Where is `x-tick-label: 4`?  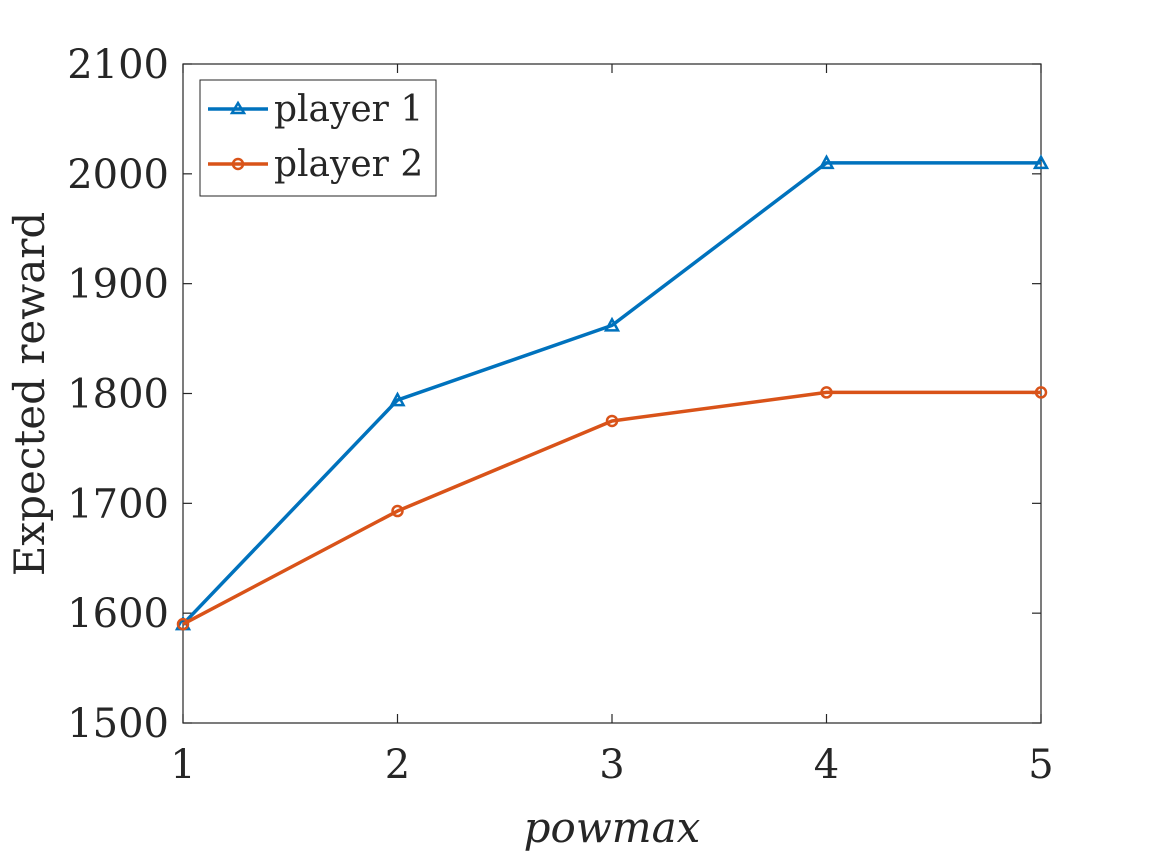 x-tick-label: 4 is located at coordinates (826, 765).